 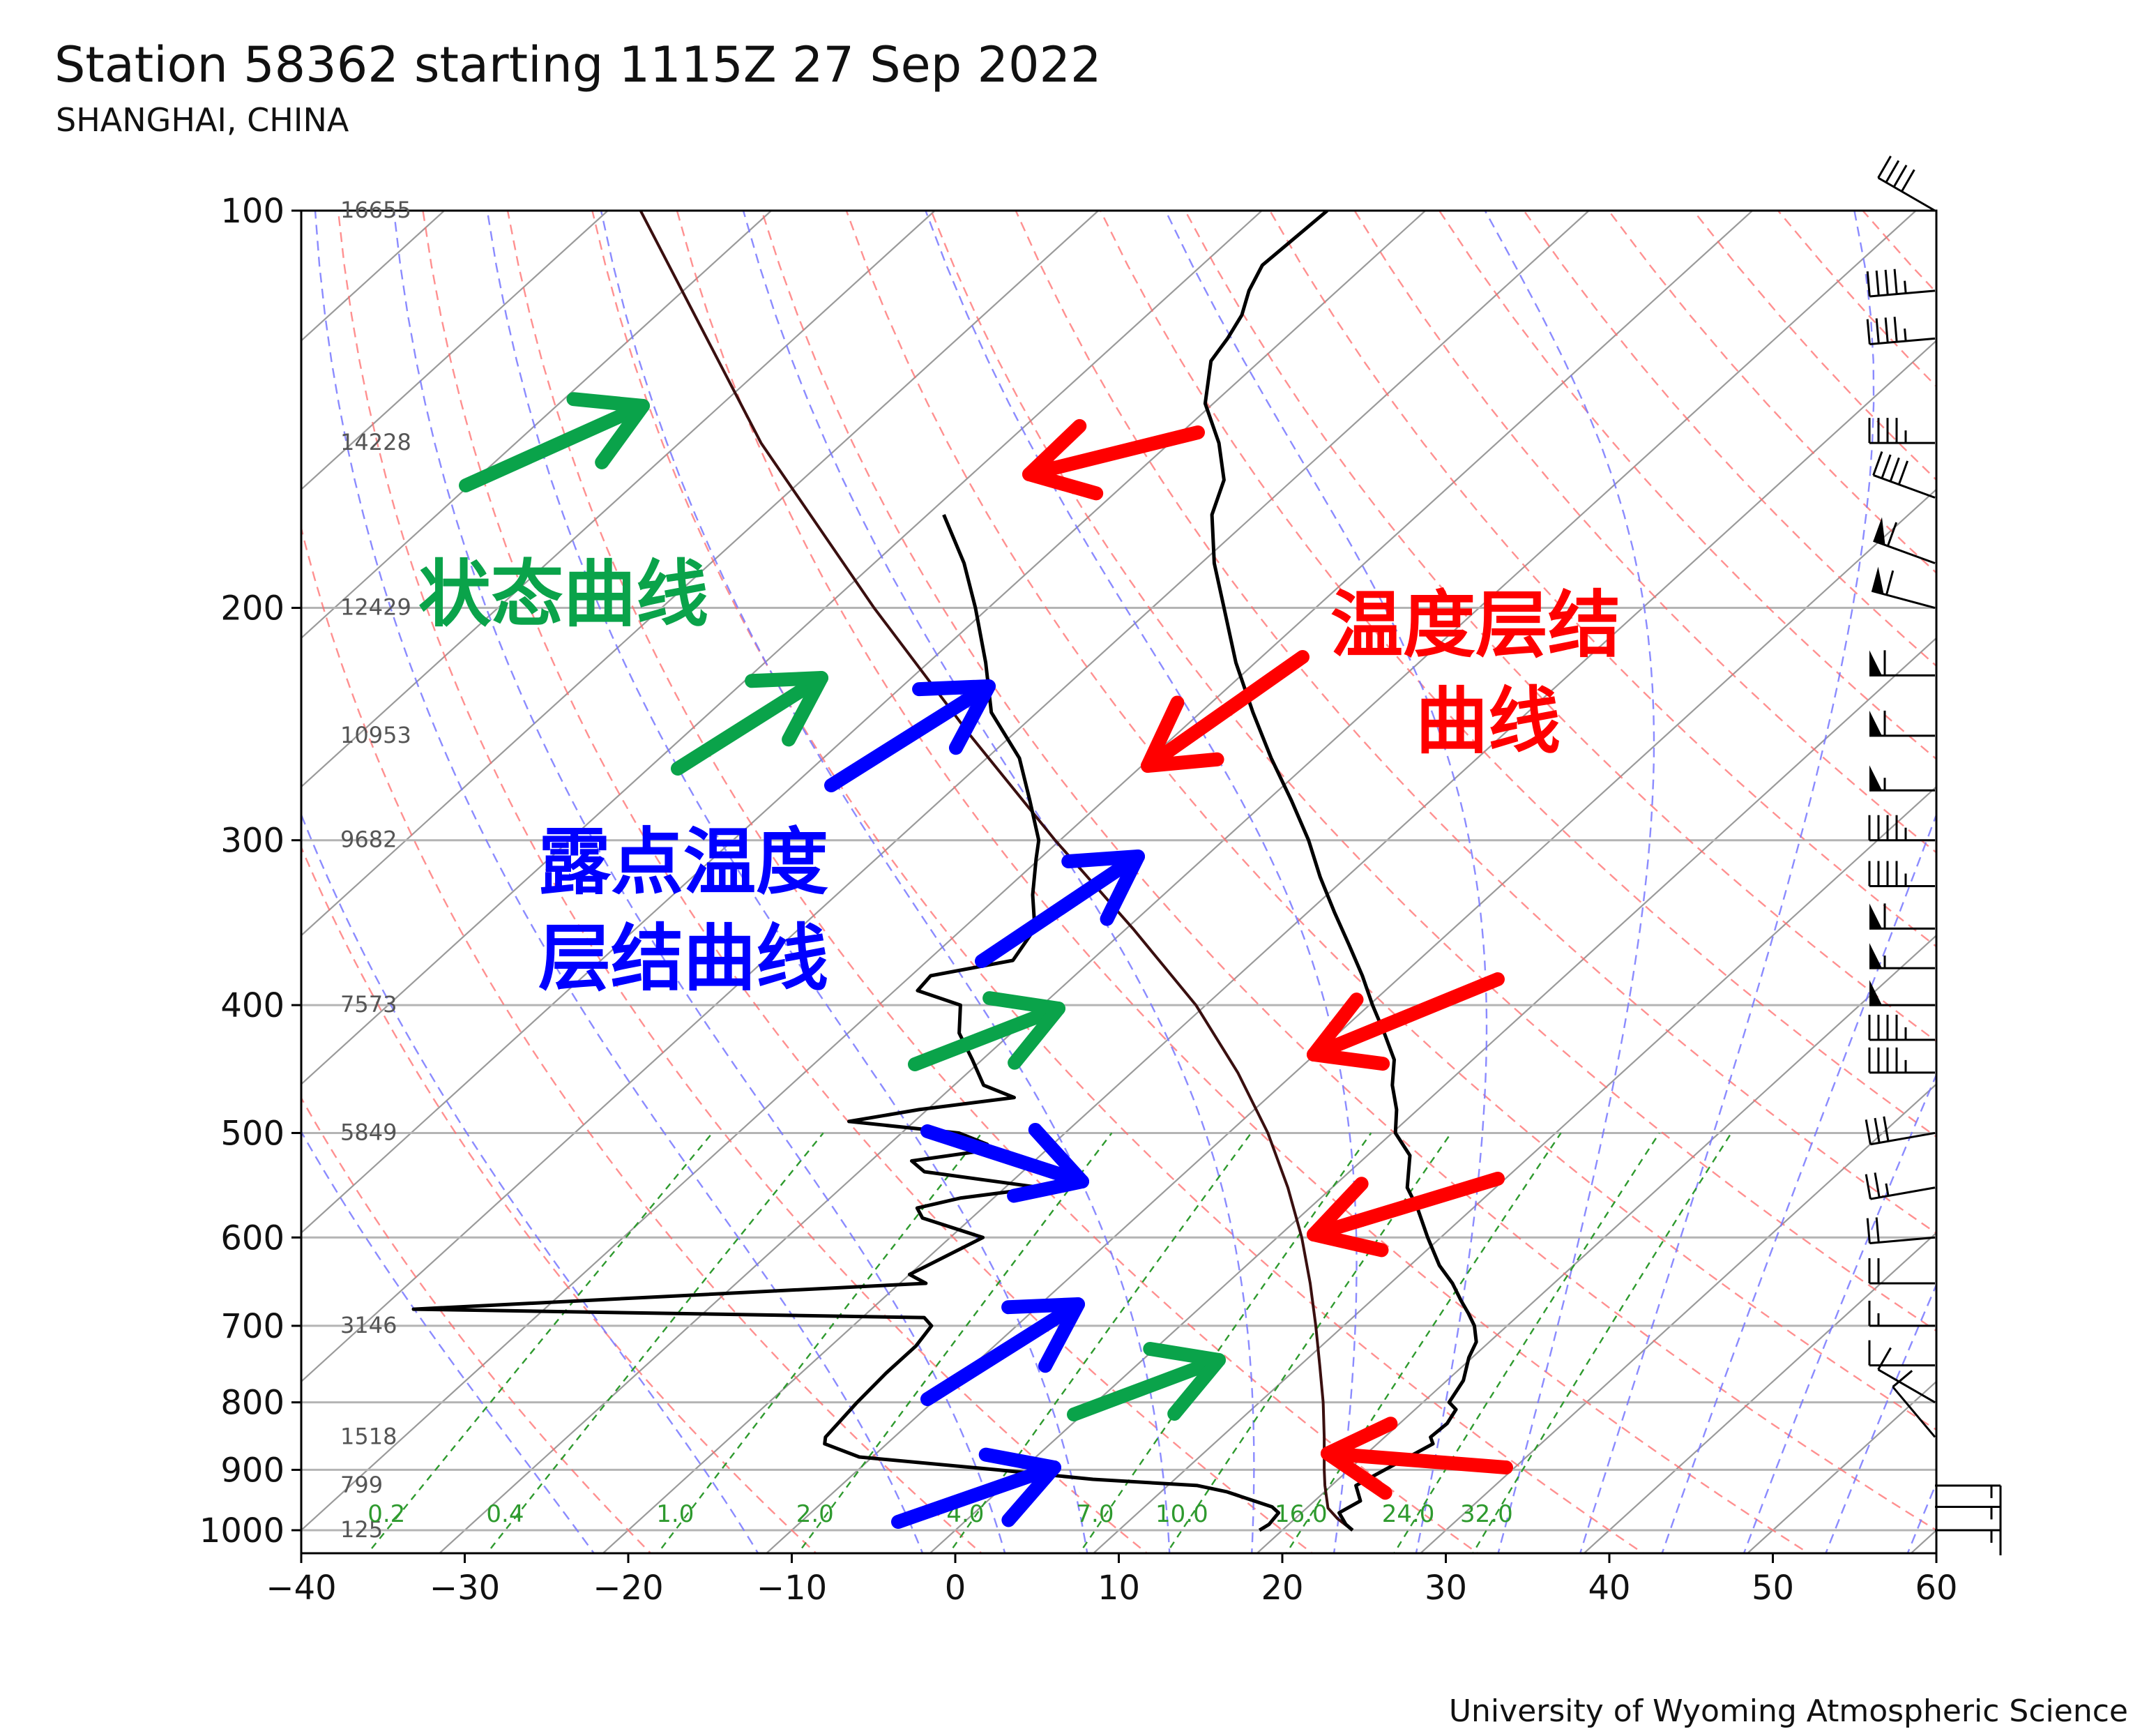 I want to click on x-tick-label: 0, so click(x=955, y=1588).